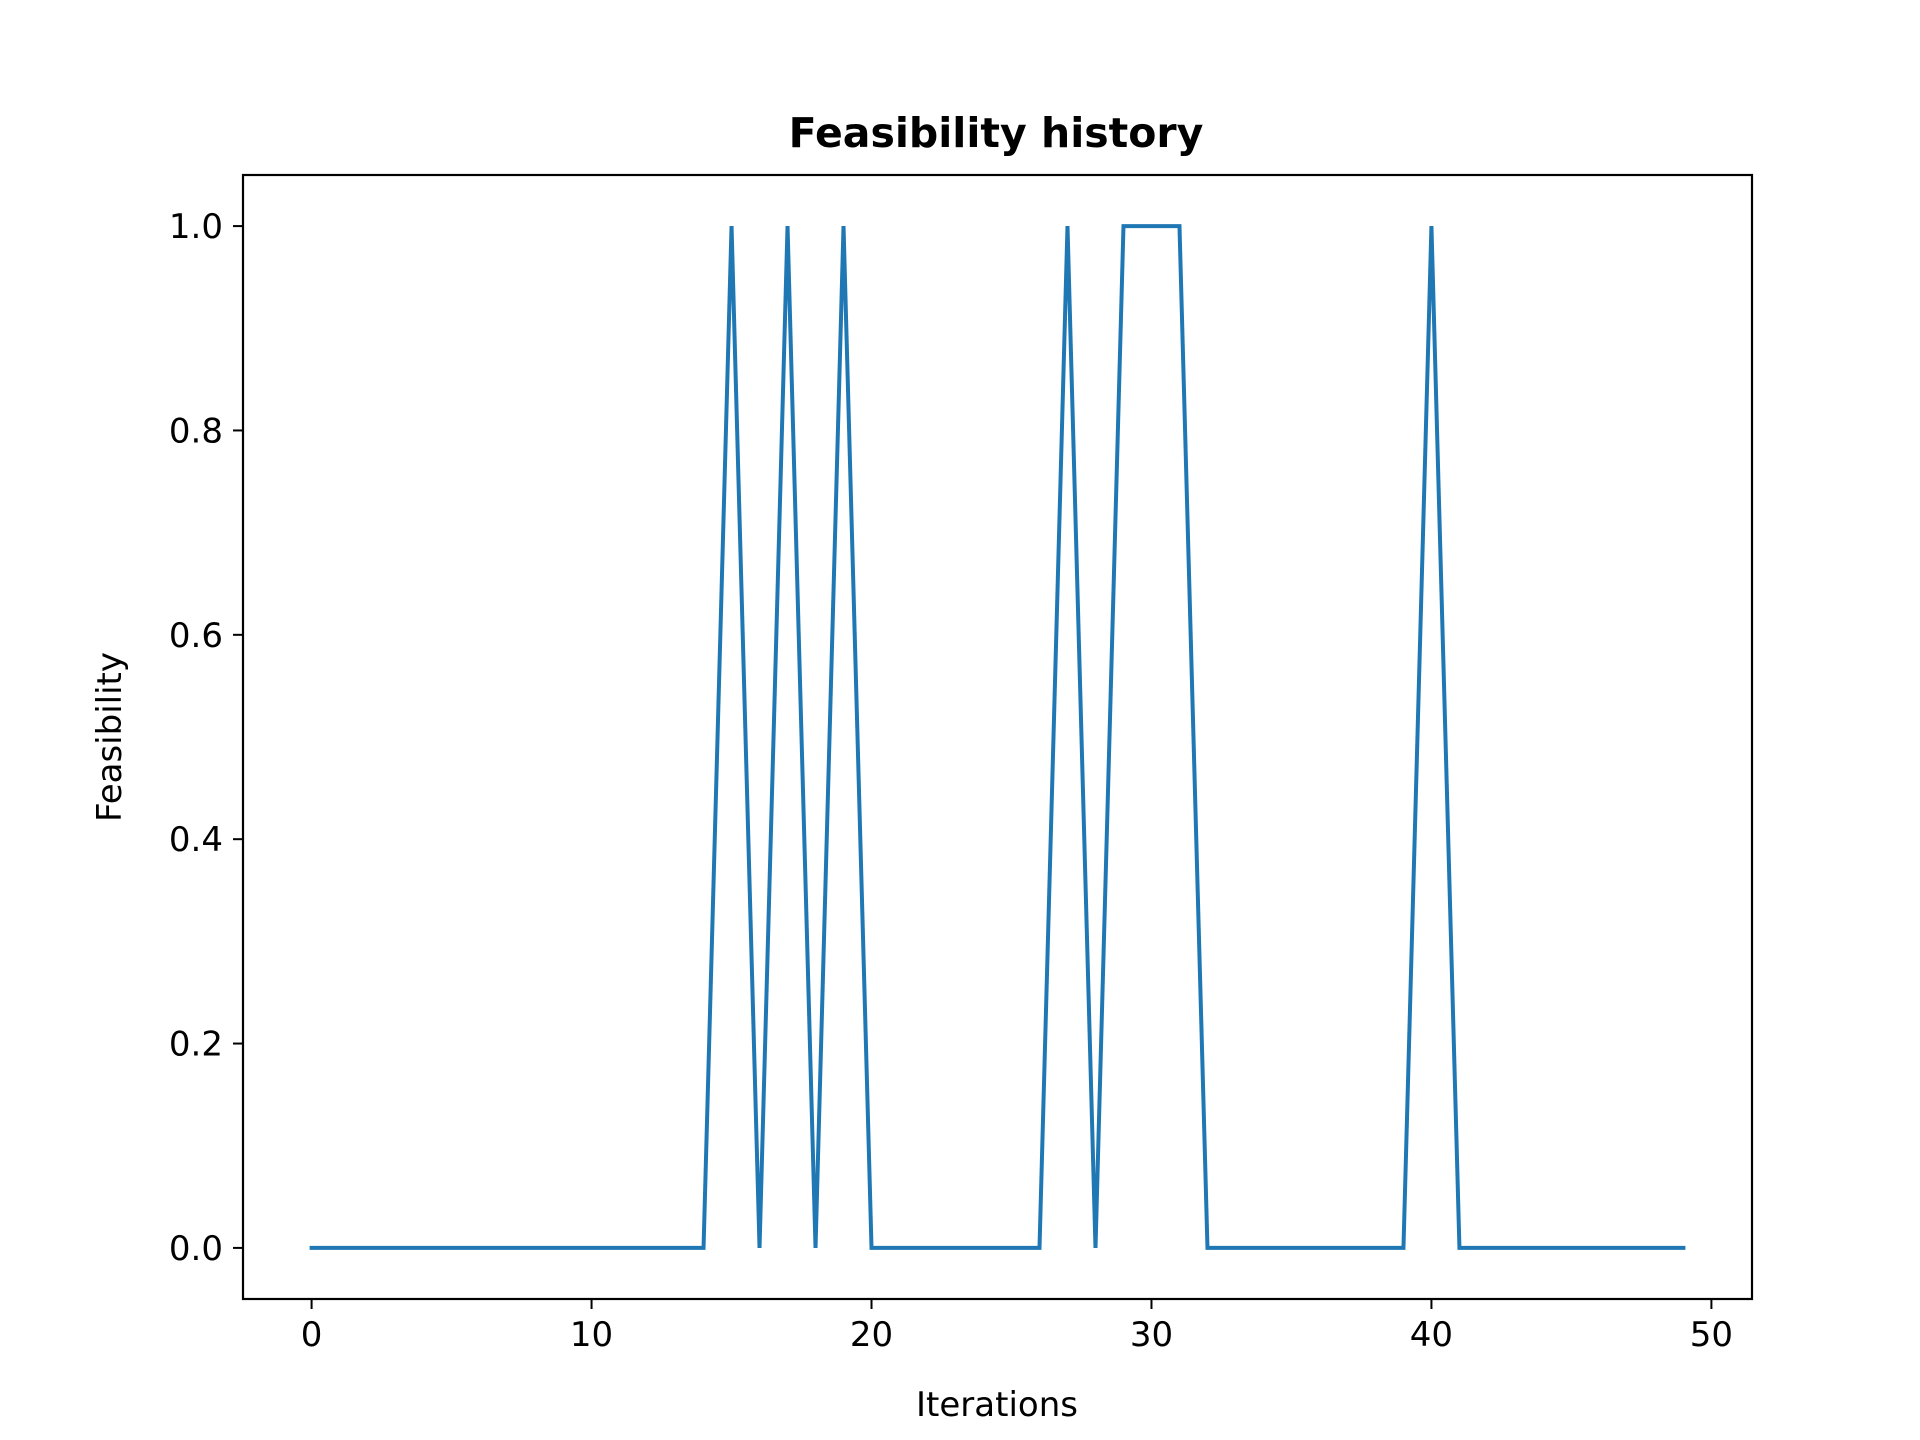 This screenshot has height=1440, width=1920. Describe the element at coordinates (1151, 1335) in the screenshot. I see `x-tick-label: 30` at that location.